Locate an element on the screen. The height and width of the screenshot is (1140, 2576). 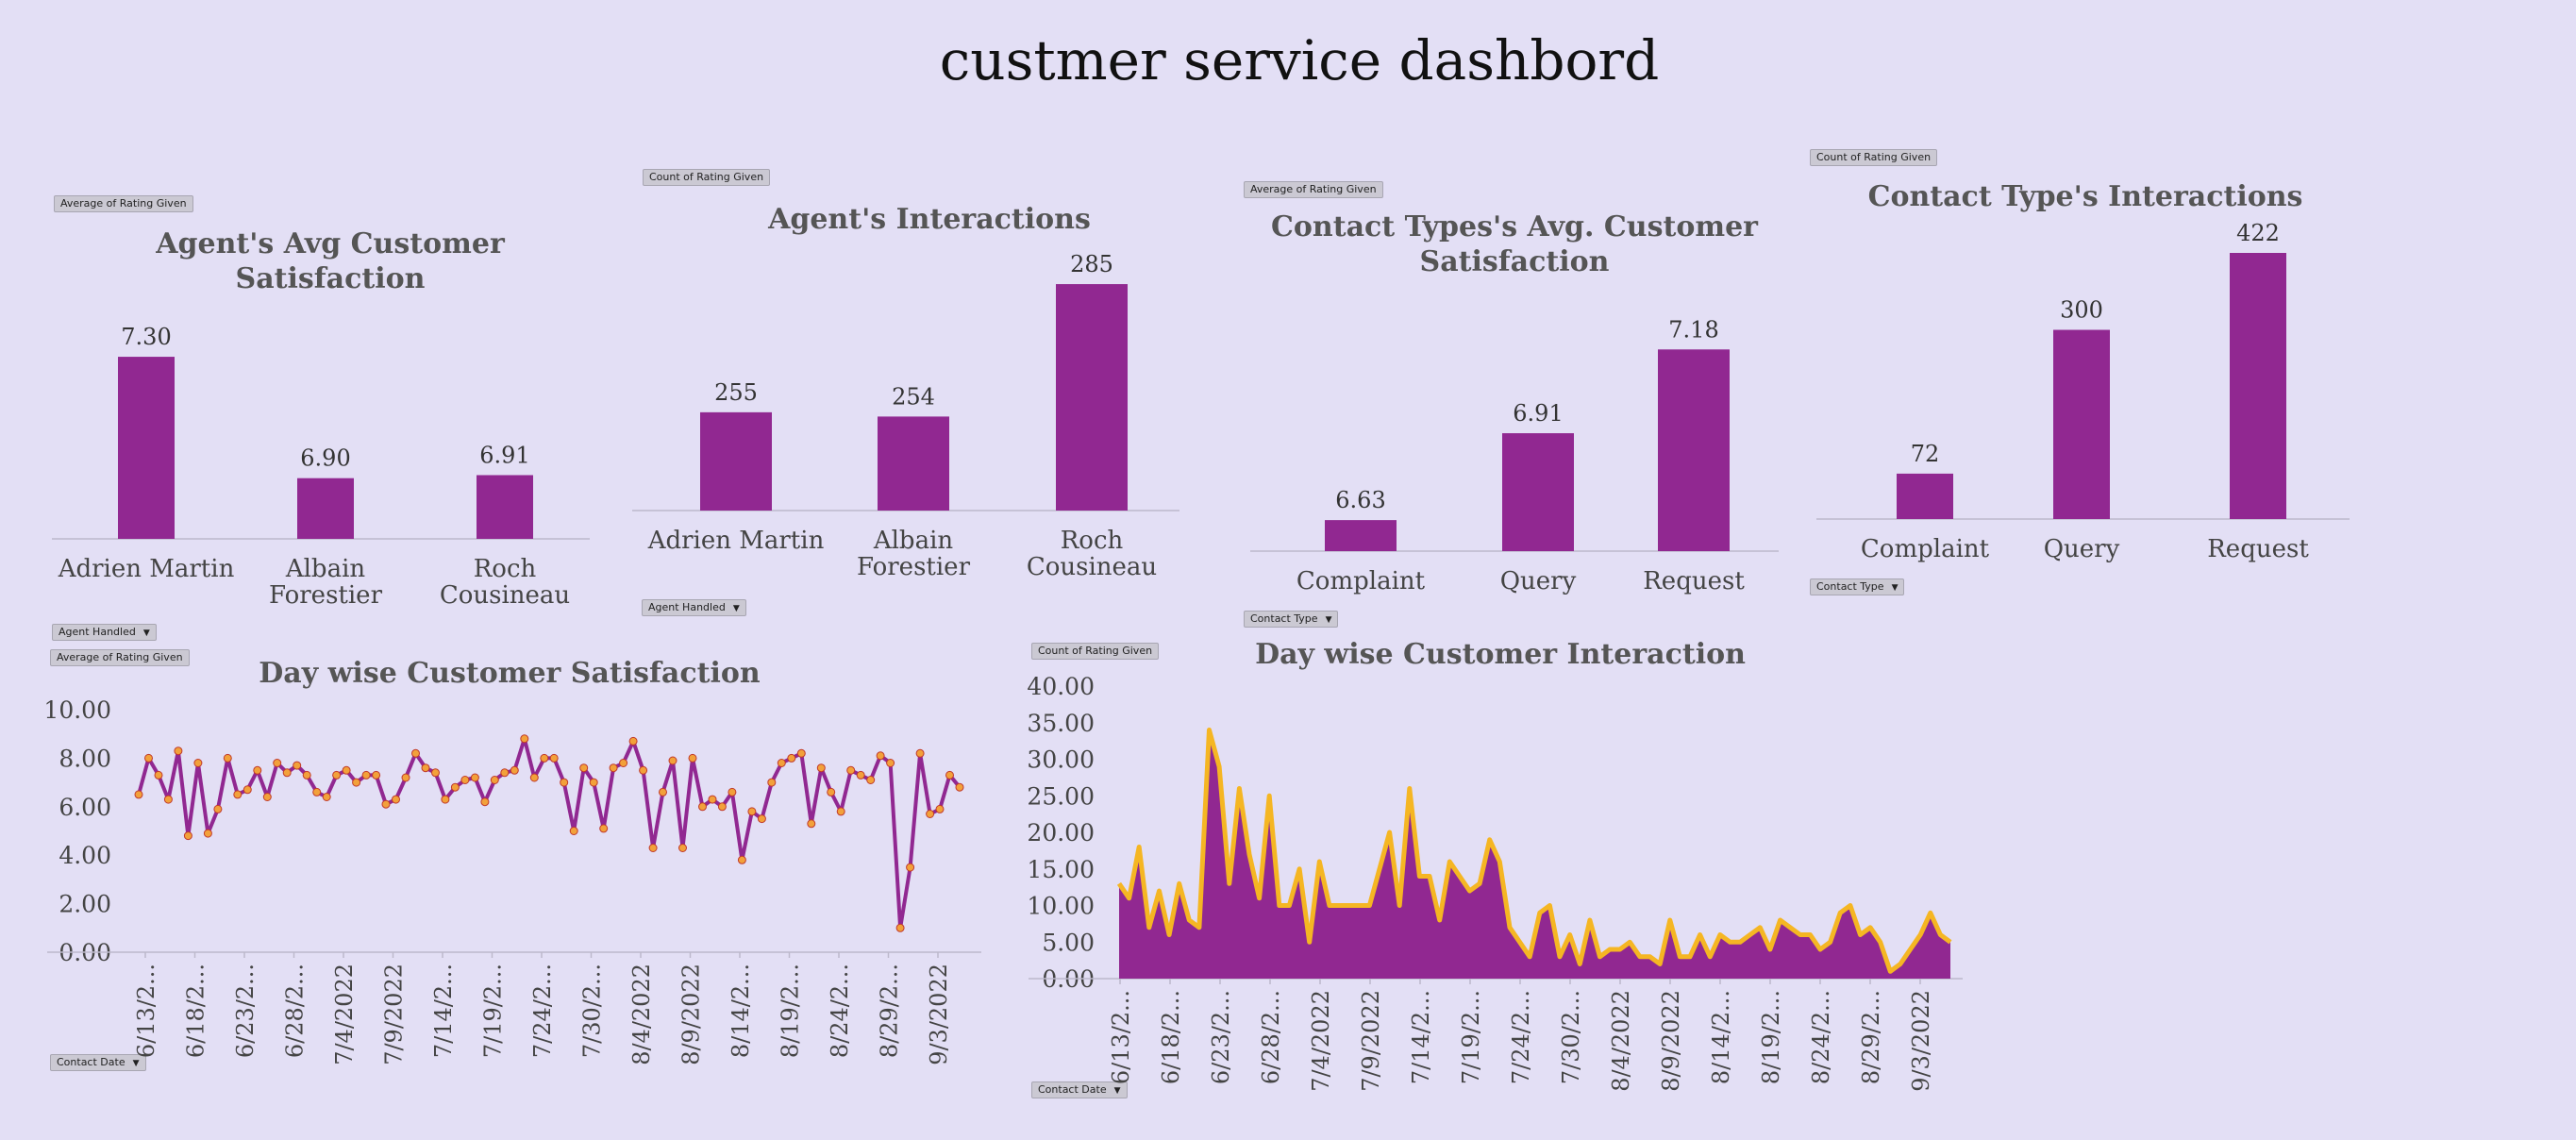
dashboard-title: custmer service dashbord is located at coordinates (1299, 60).